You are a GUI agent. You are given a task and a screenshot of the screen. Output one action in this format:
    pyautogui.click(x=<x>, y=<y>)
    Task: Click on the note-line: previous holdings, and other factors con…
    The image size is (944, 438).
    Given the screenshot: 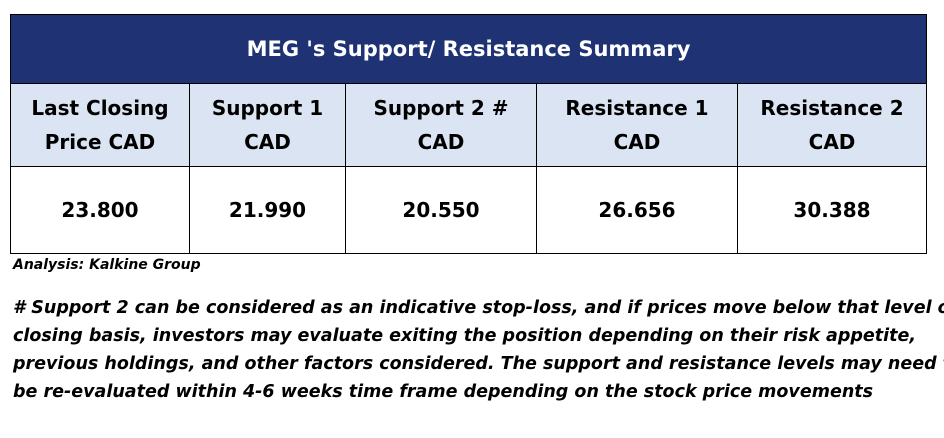 What is the action you would take?
    pyautogui.click(x=478, y=364)
    